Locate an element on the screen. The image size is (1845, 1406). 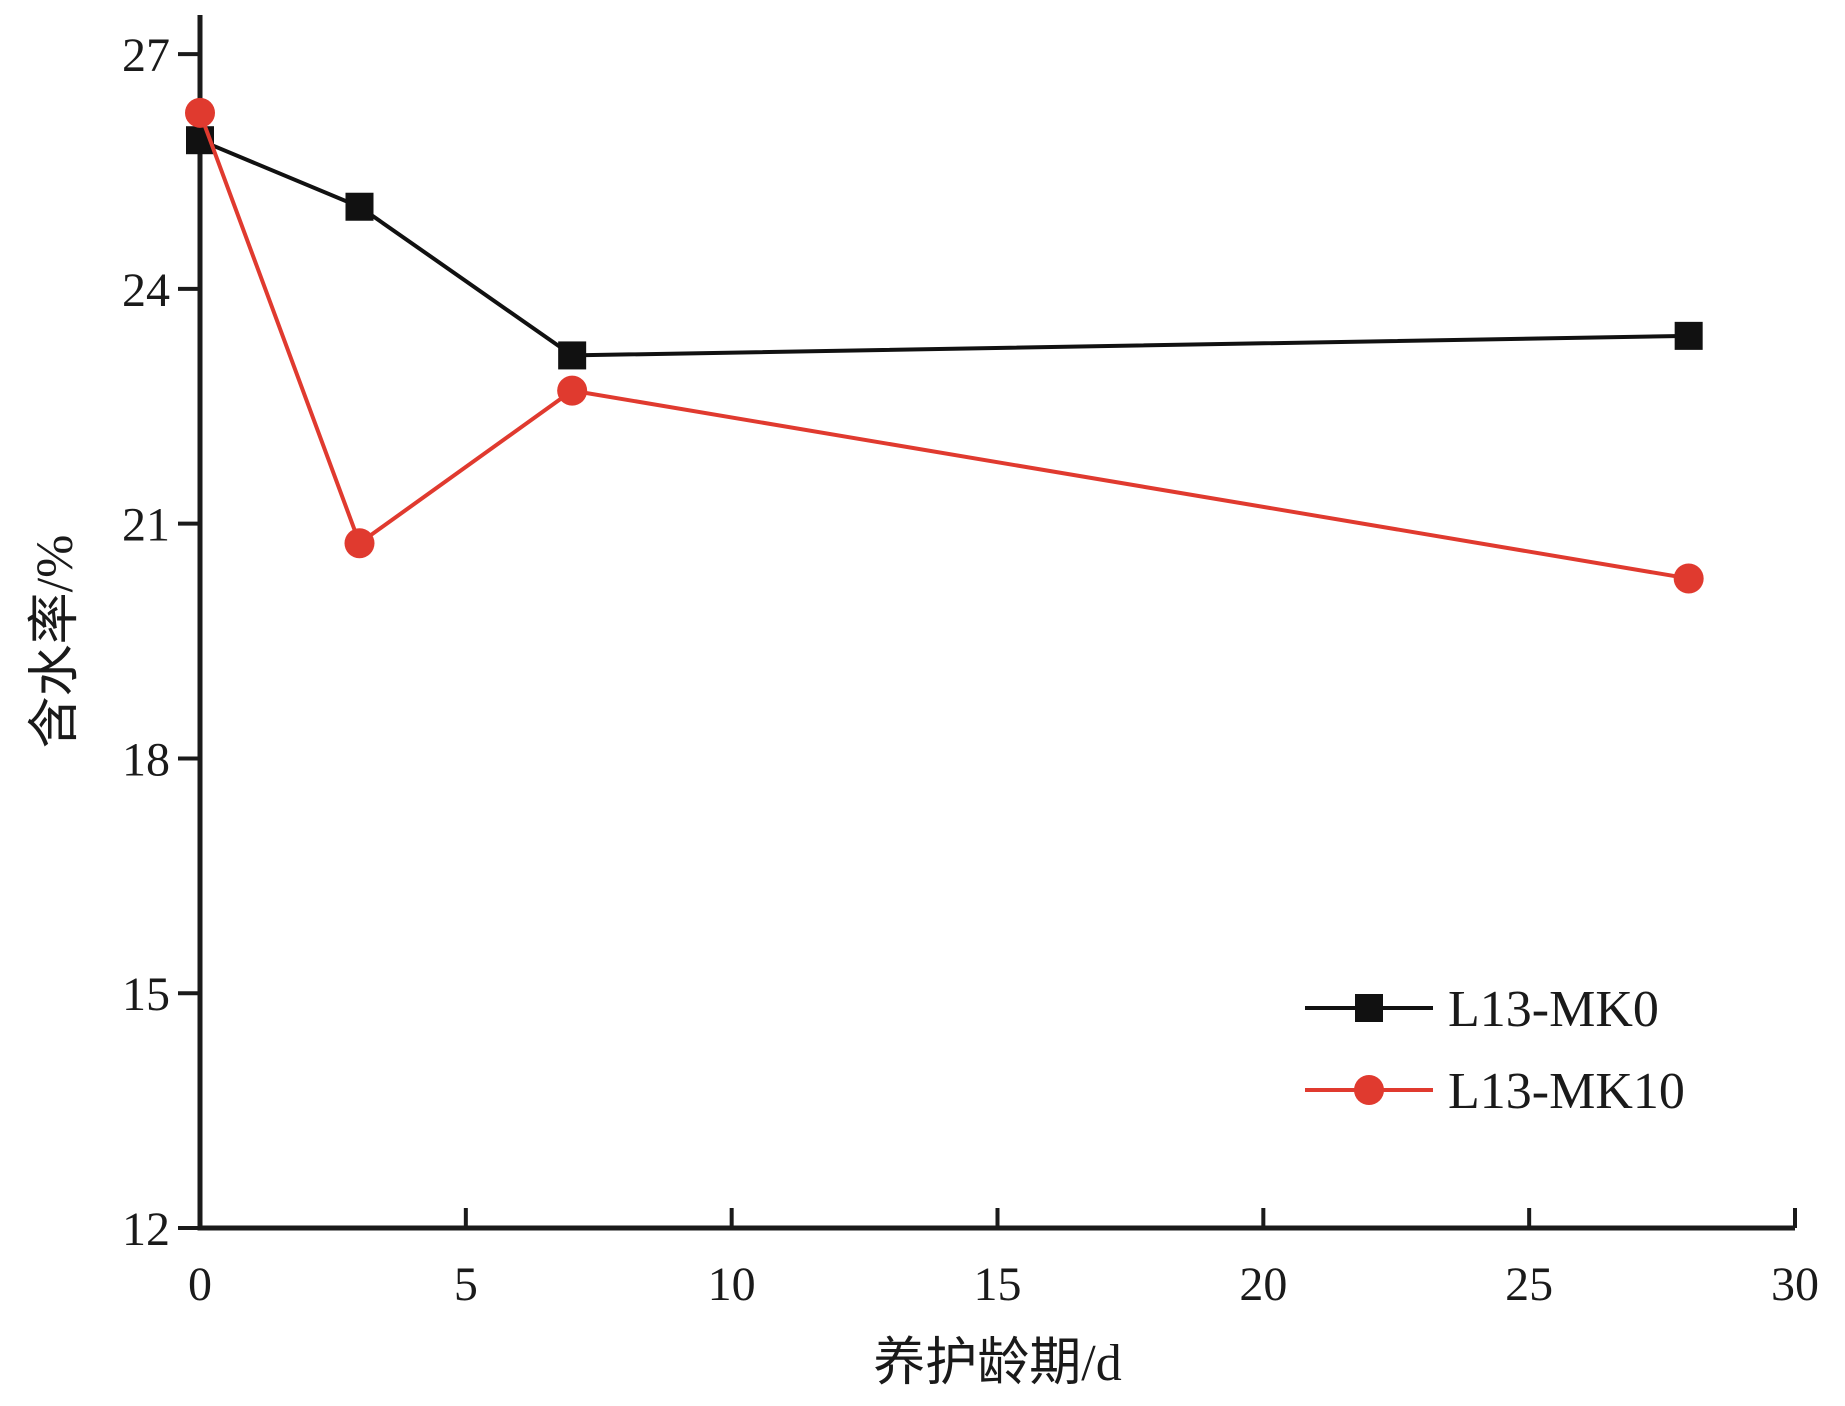
series-L13-MK0 is located at coordinates (944, 248).